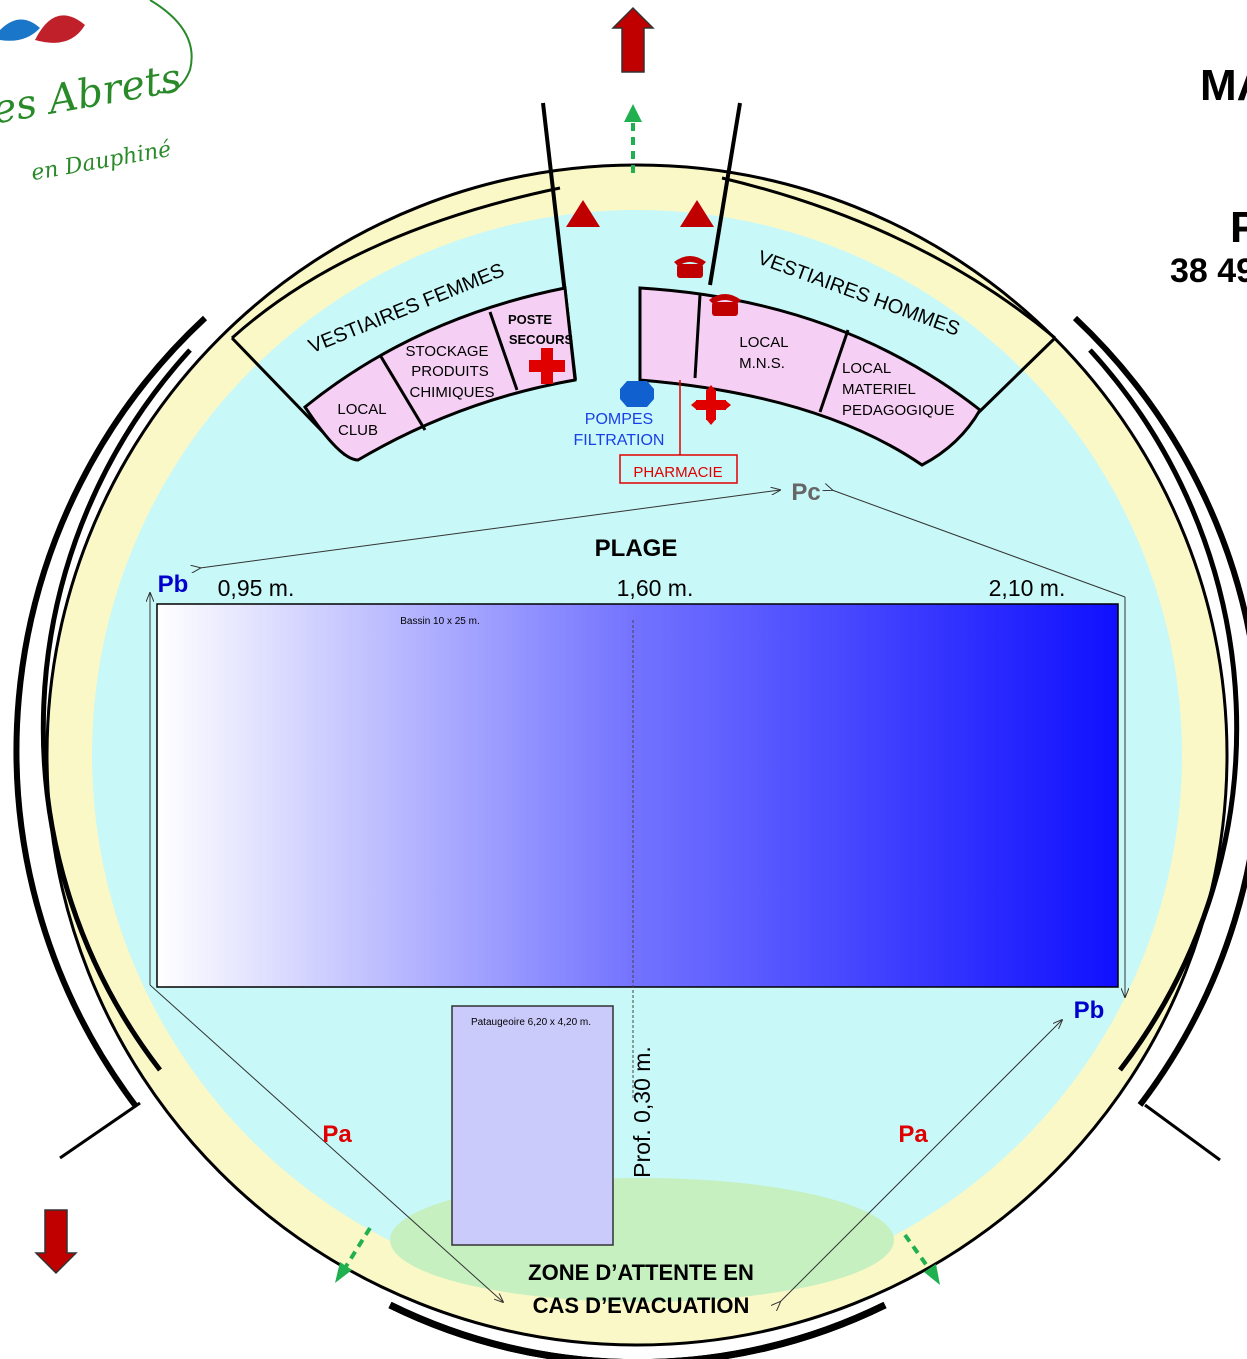 This screenshot has width=1247, height=1359. Describe the element at coordinates (583, 213) in the screenshot. I see `exit-triangle-left` at that location.